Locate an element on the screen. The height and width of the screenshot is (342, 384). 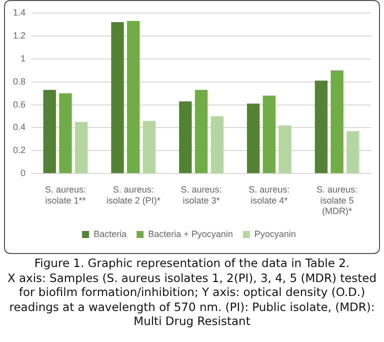
x-tick-label: S. aureus: isolate 5 (MDR)* is located at coordinates (337, 200).